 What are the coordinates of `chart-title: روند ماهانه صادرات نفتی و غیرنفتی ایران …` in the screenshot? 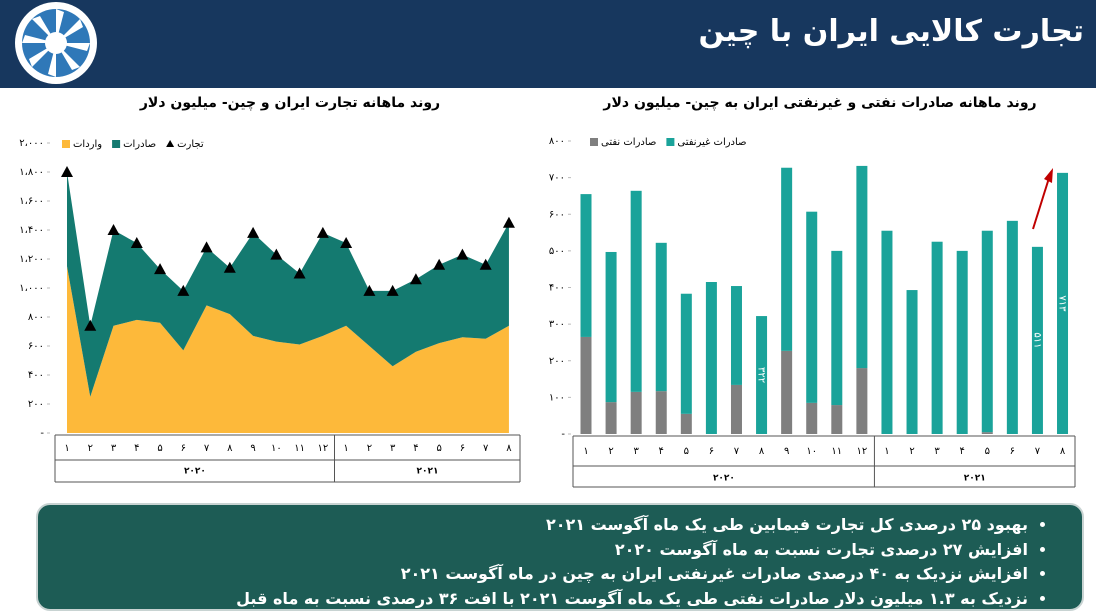 It's located at (819, 103).